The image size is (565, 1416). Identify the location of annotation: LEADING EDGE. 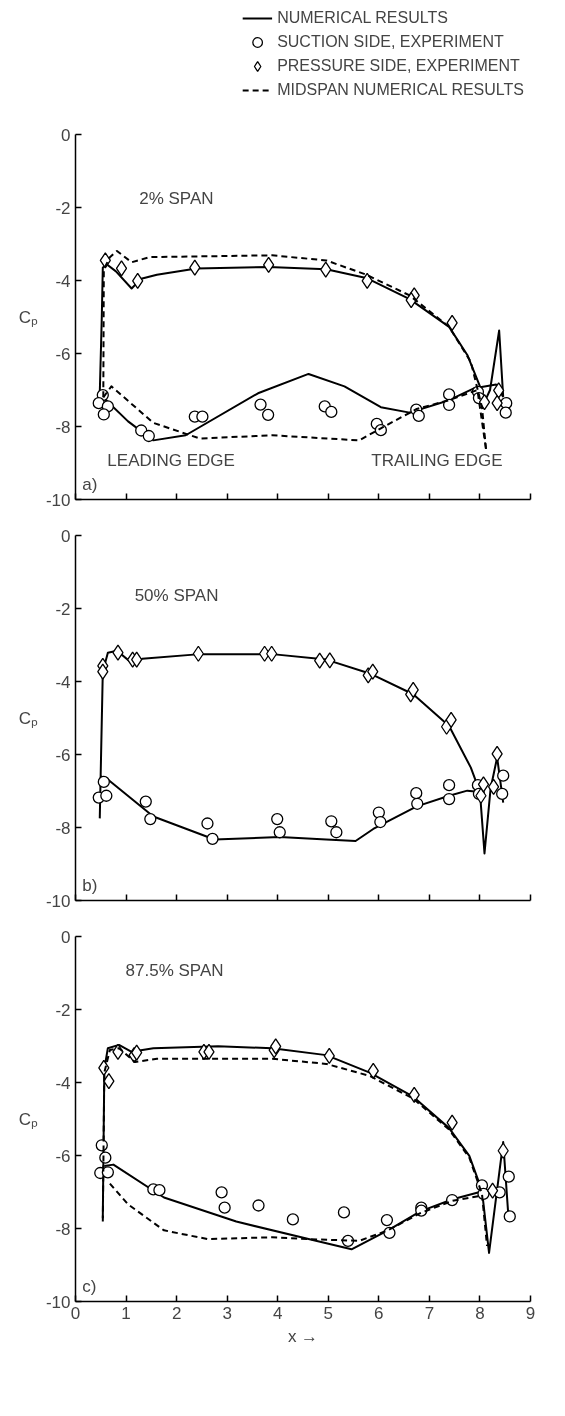
(171, 461).